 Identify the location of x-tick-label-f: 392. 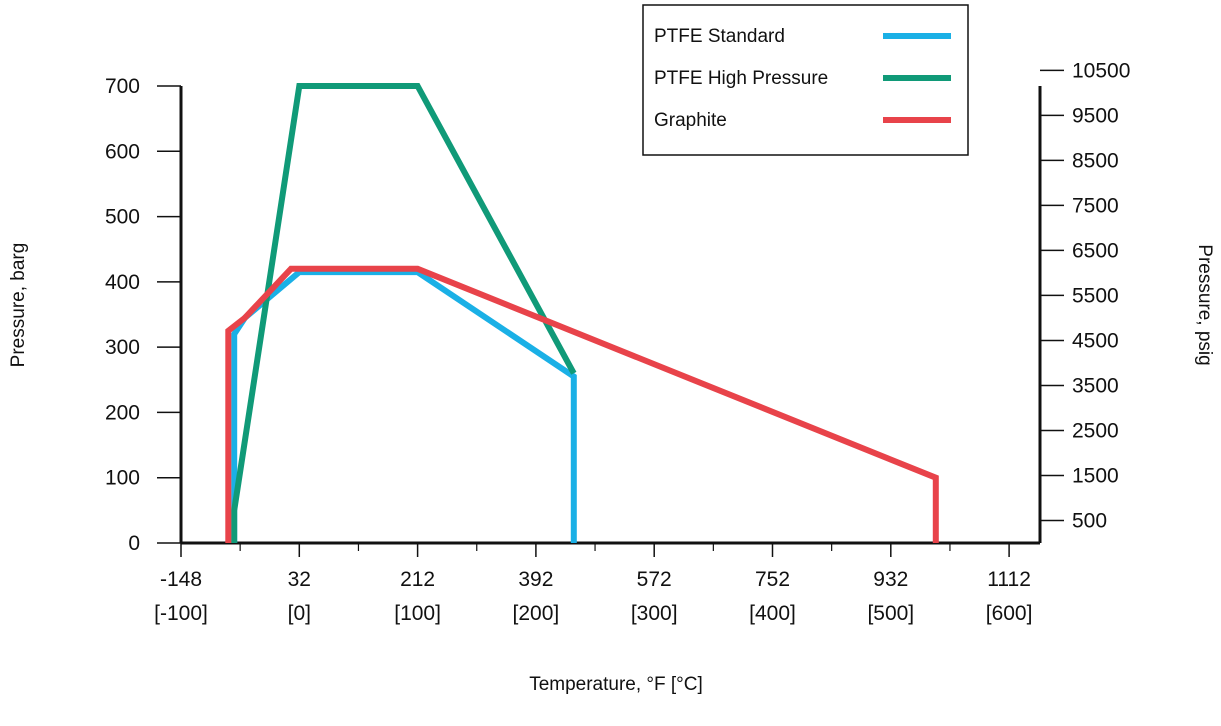
(535, 579).